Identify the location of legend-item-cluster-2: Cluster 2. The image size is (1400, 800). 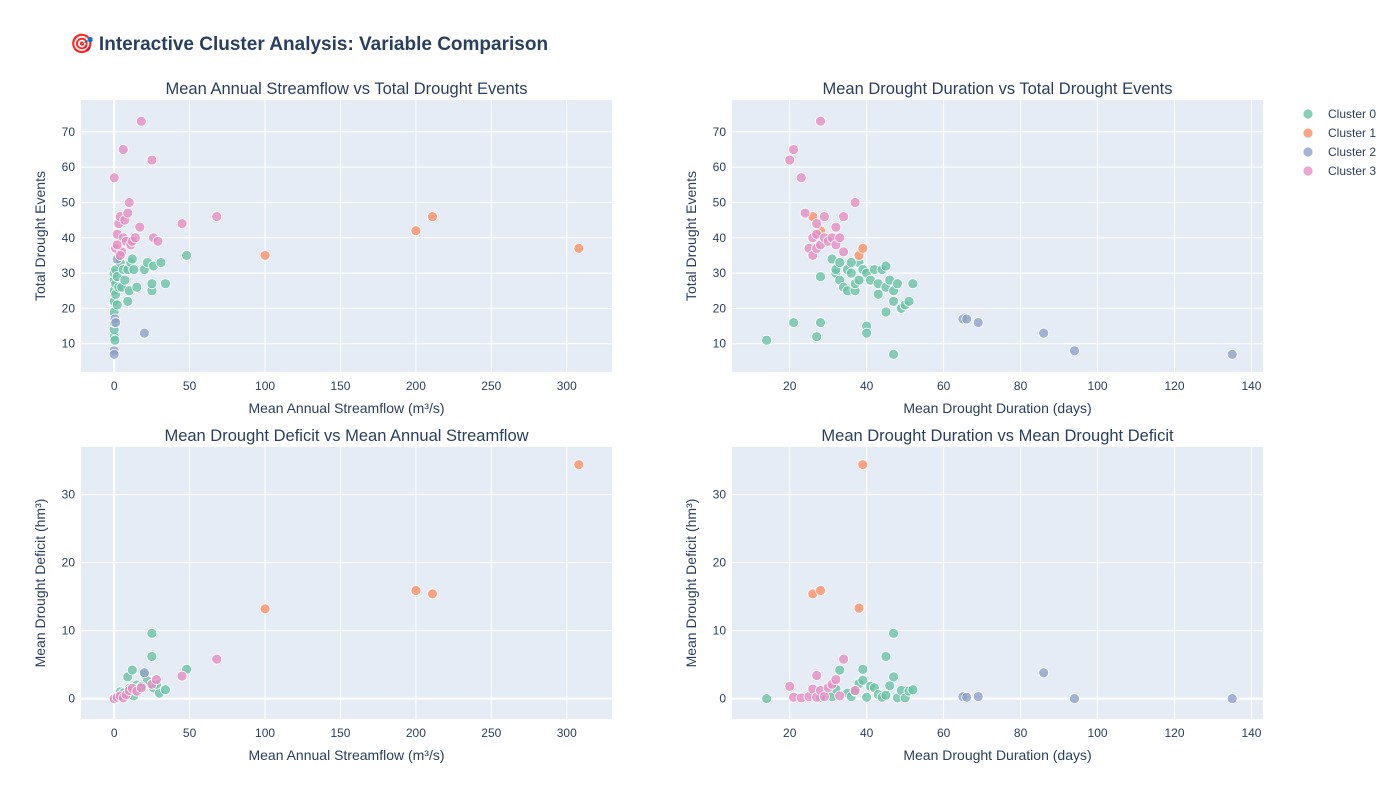
(1339, 152).